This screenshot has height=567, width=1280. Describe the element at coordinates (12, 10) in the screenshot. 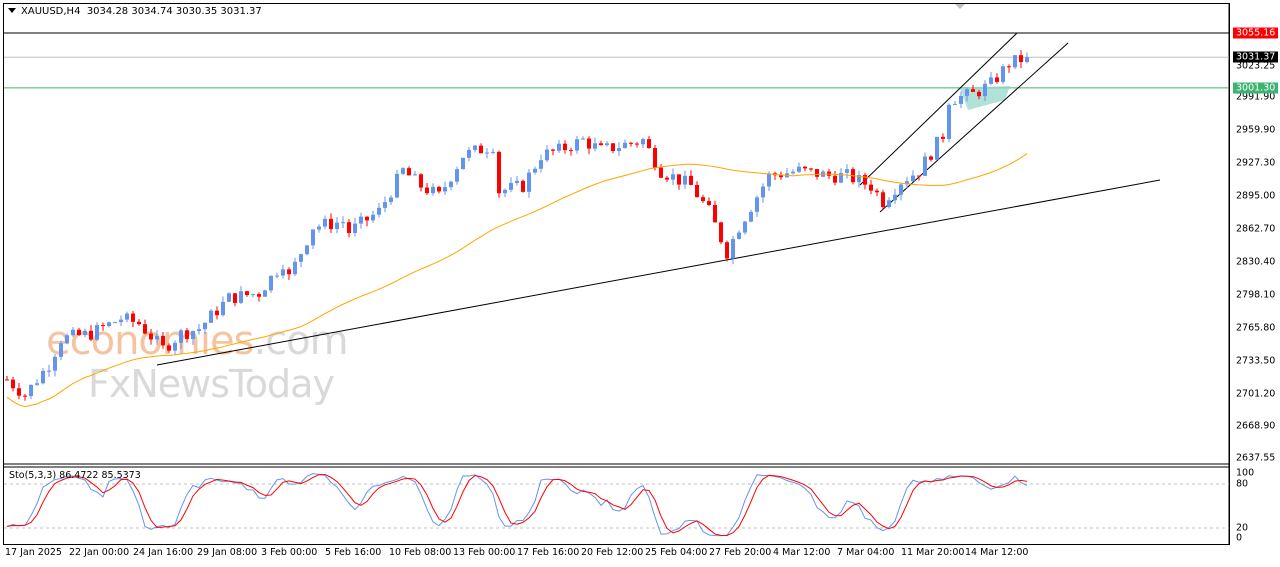

I see `dropdown-triangle-icon` at that location.